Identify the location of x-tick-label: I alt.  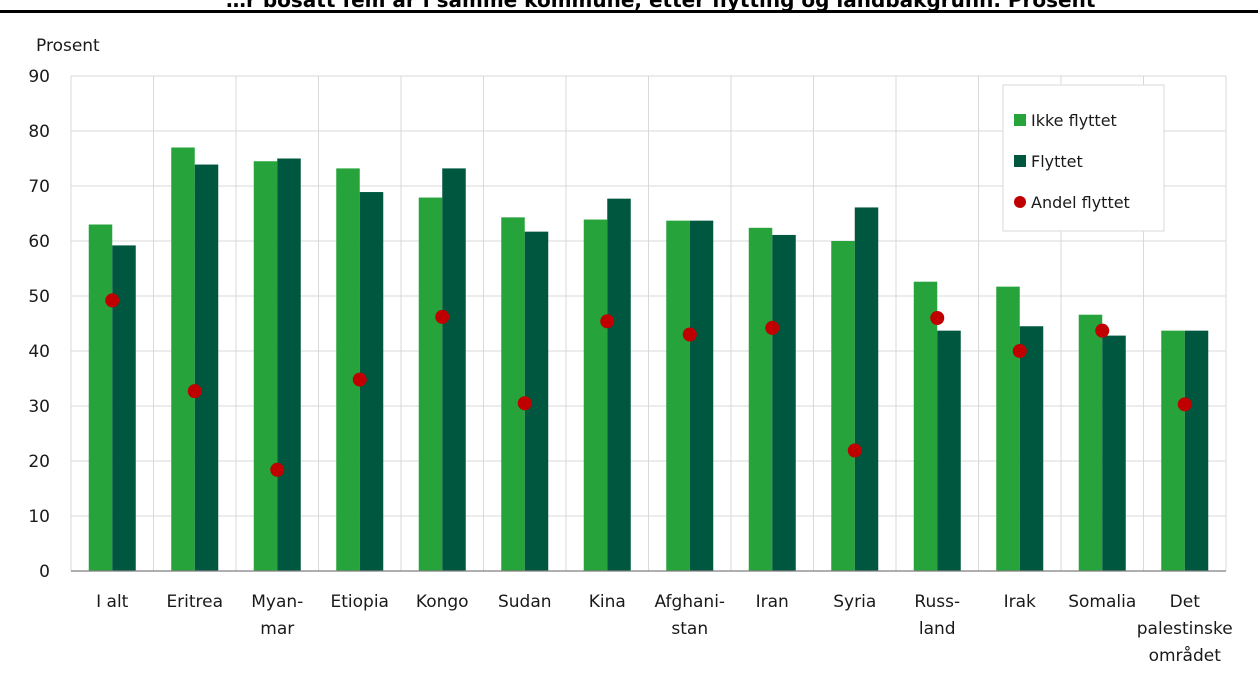
(112, 602).